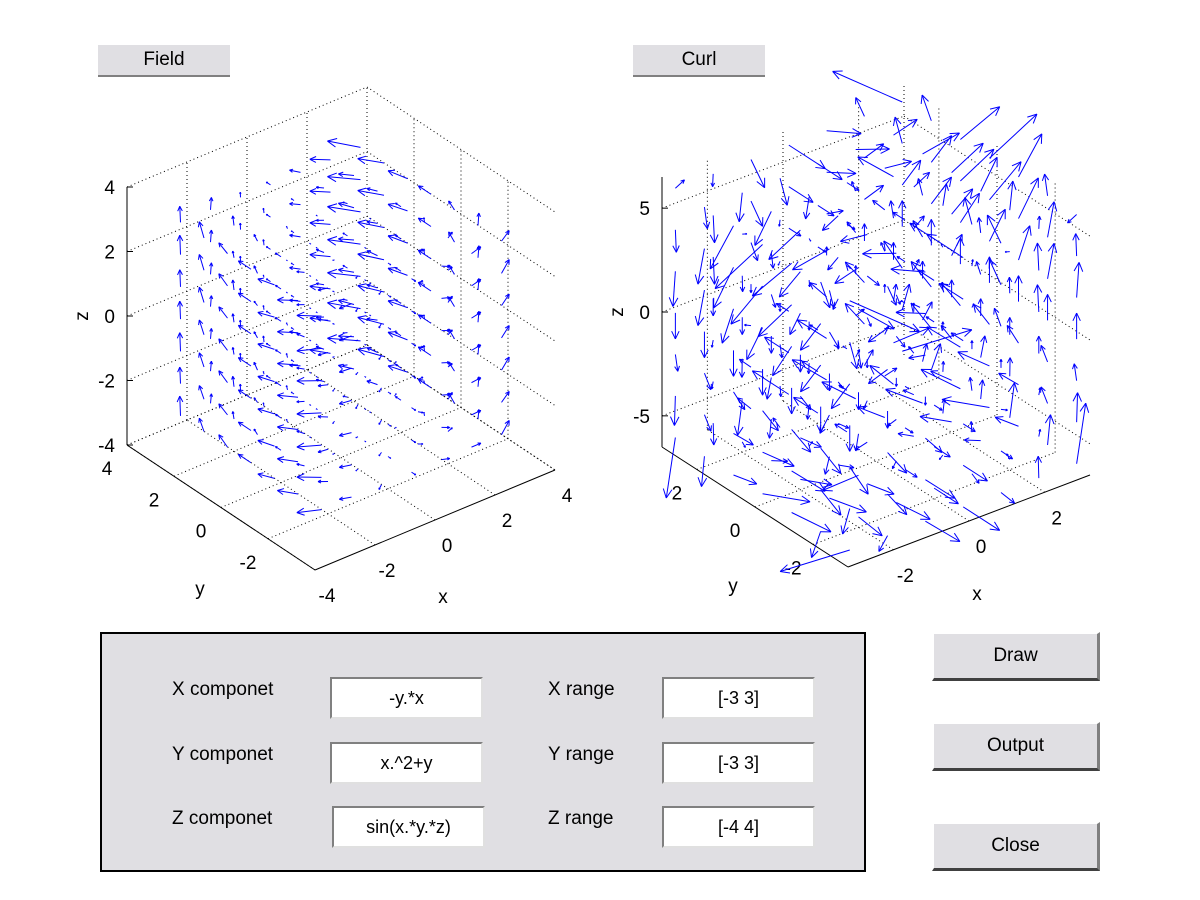  Describe the element at coordinates (699, 61) in the screenshot. I see `curl-title-button: Curl` at that location.